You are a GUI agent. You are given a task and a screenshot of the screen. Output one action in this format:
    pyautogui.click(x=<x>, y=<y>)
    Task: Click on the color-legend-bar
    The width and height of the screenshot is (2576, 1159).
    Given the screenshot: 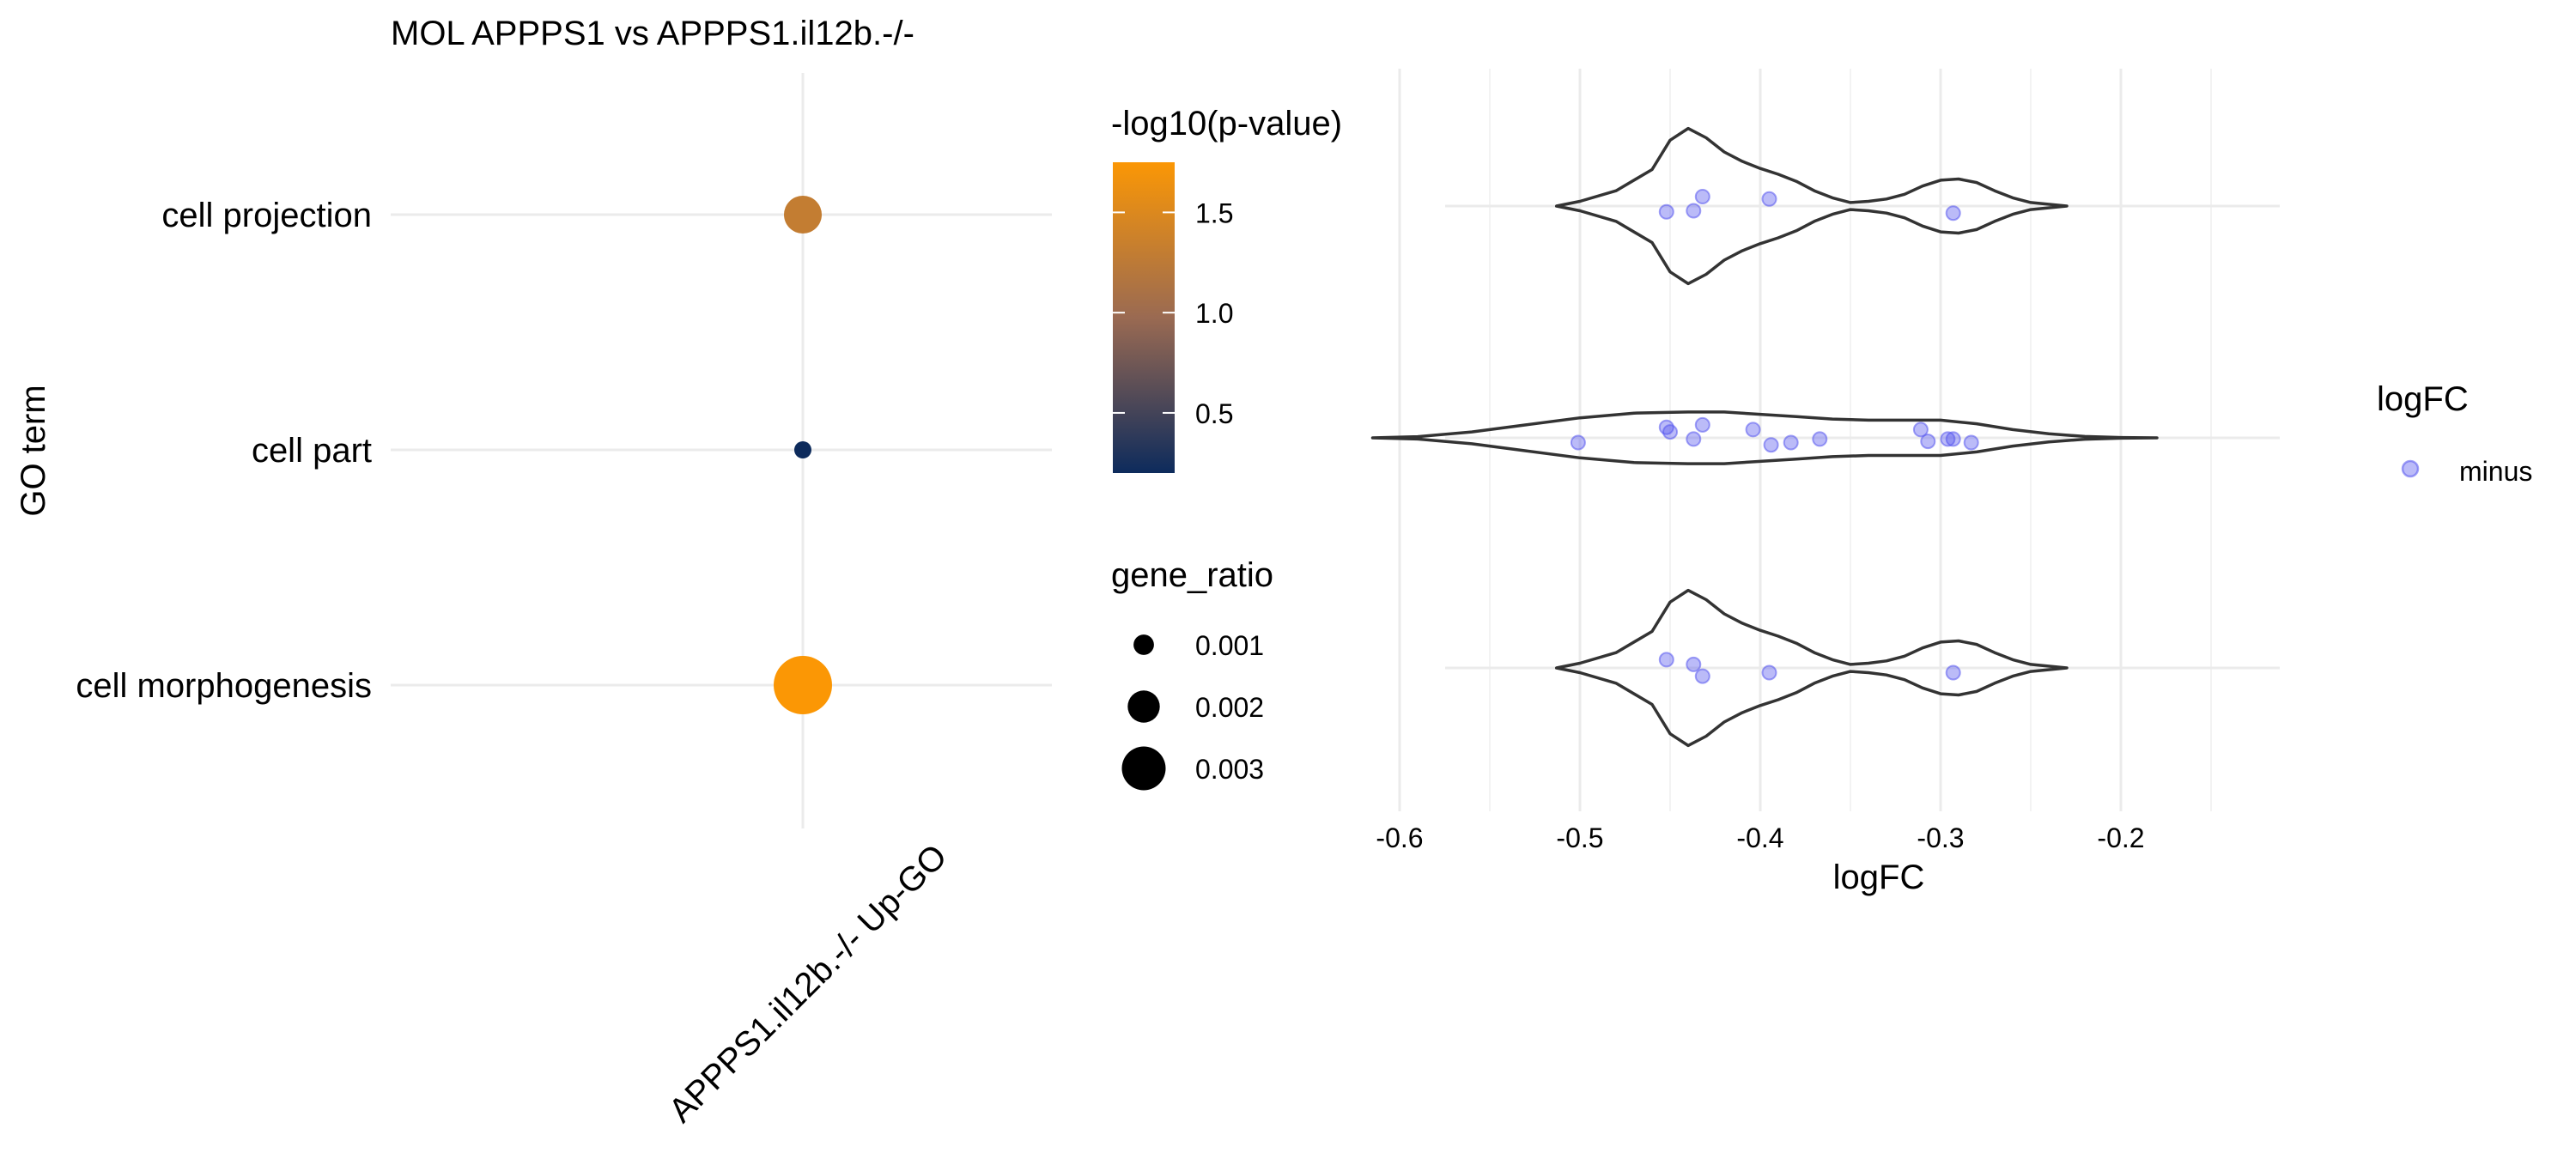 What is the action you would take?
    pyautogui.click(x=1144, y=318)
    